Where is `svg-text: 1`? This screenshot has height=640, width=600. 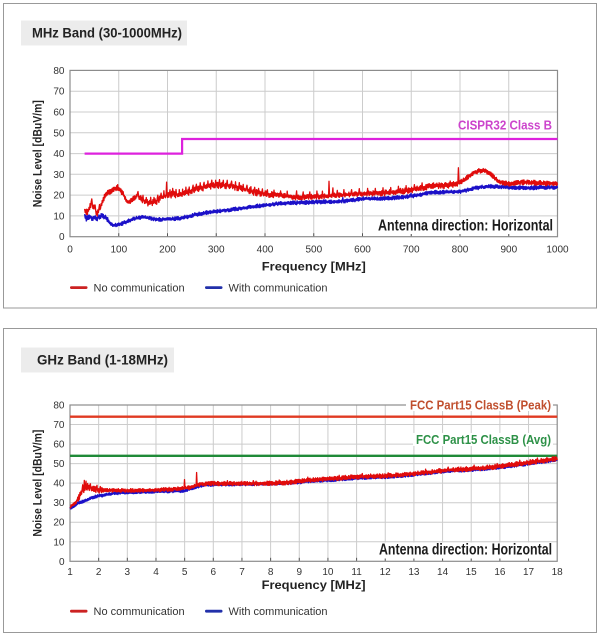
svg-text: 1 is located at coordinates (70, 572).